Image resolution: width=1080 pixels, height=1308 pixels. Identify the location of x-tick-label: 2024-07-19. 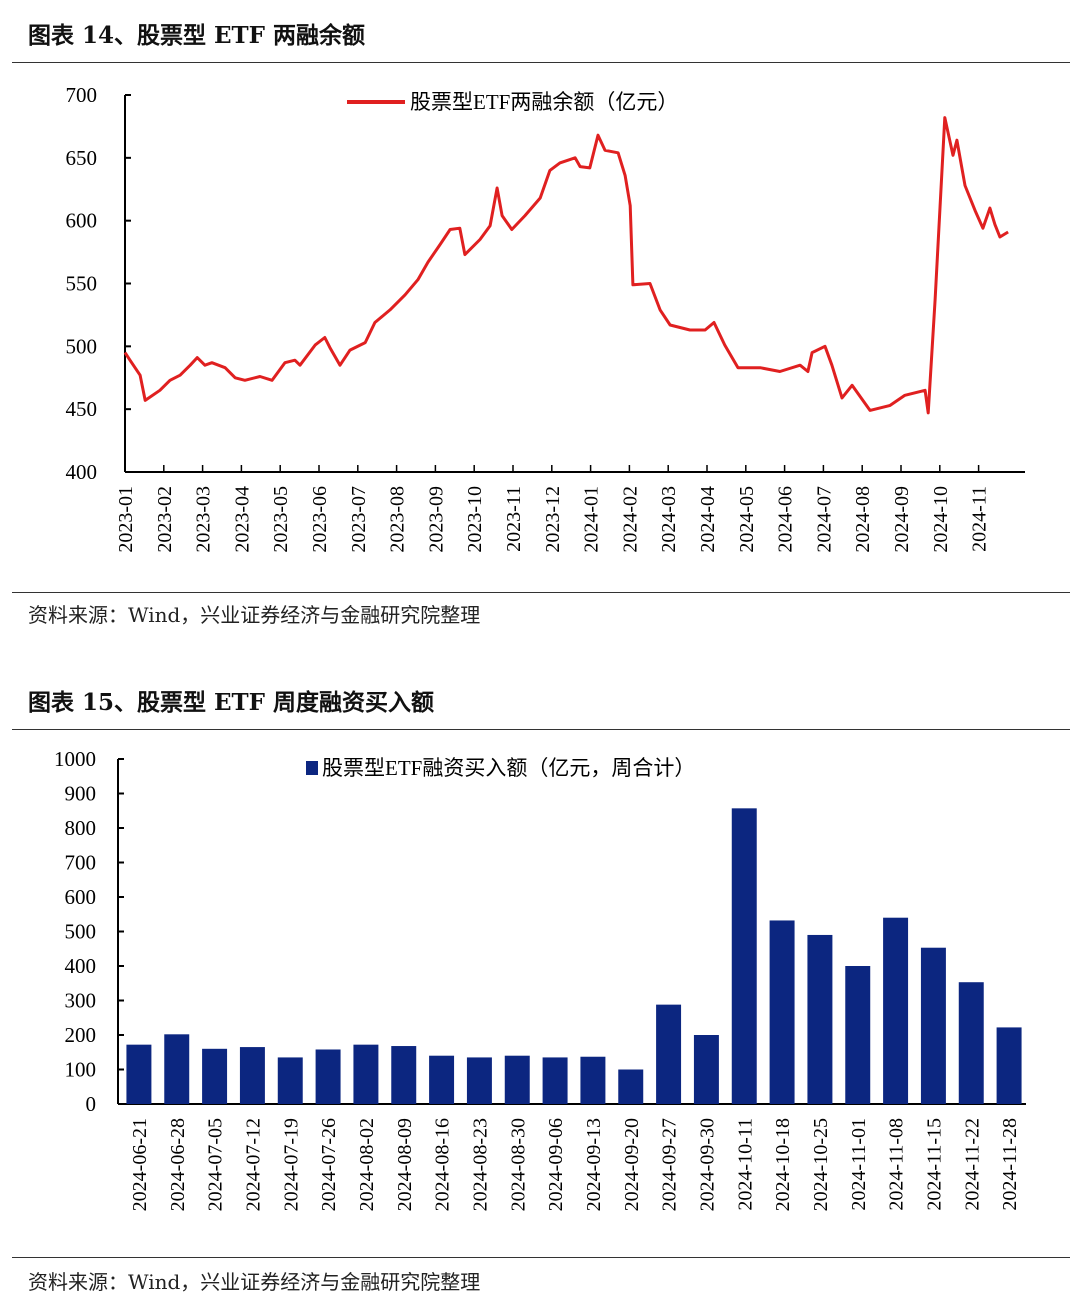
(291, 1164).